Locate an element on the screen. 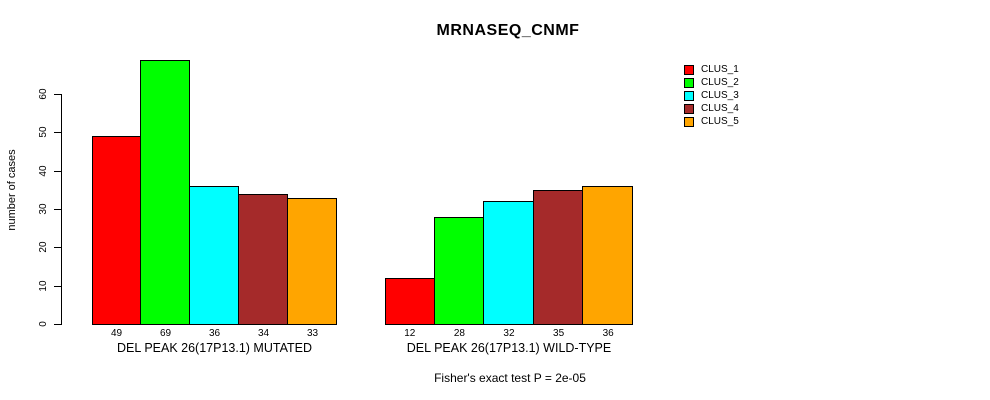 Image resolution: width=990 pixels, height=400 pixels. legend-label: CLUS_1 is located at coordinates (720, 69).